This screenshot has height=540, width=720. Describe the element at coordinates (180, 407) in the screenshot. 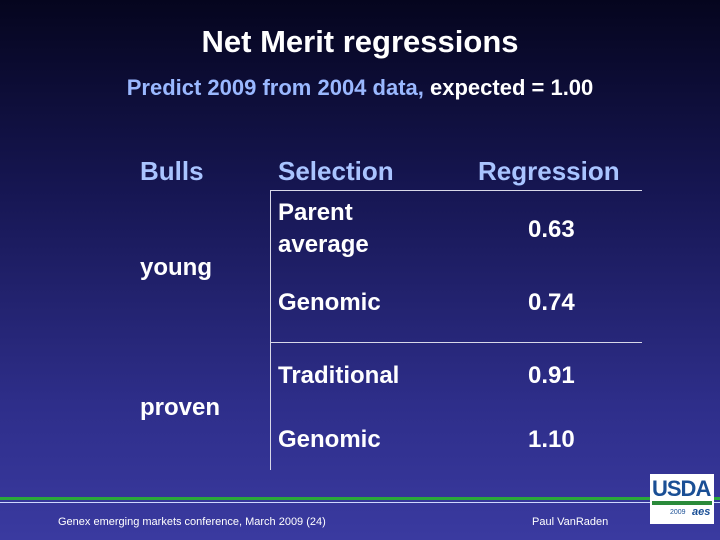

I see `bulls-cell: proven` at that location.